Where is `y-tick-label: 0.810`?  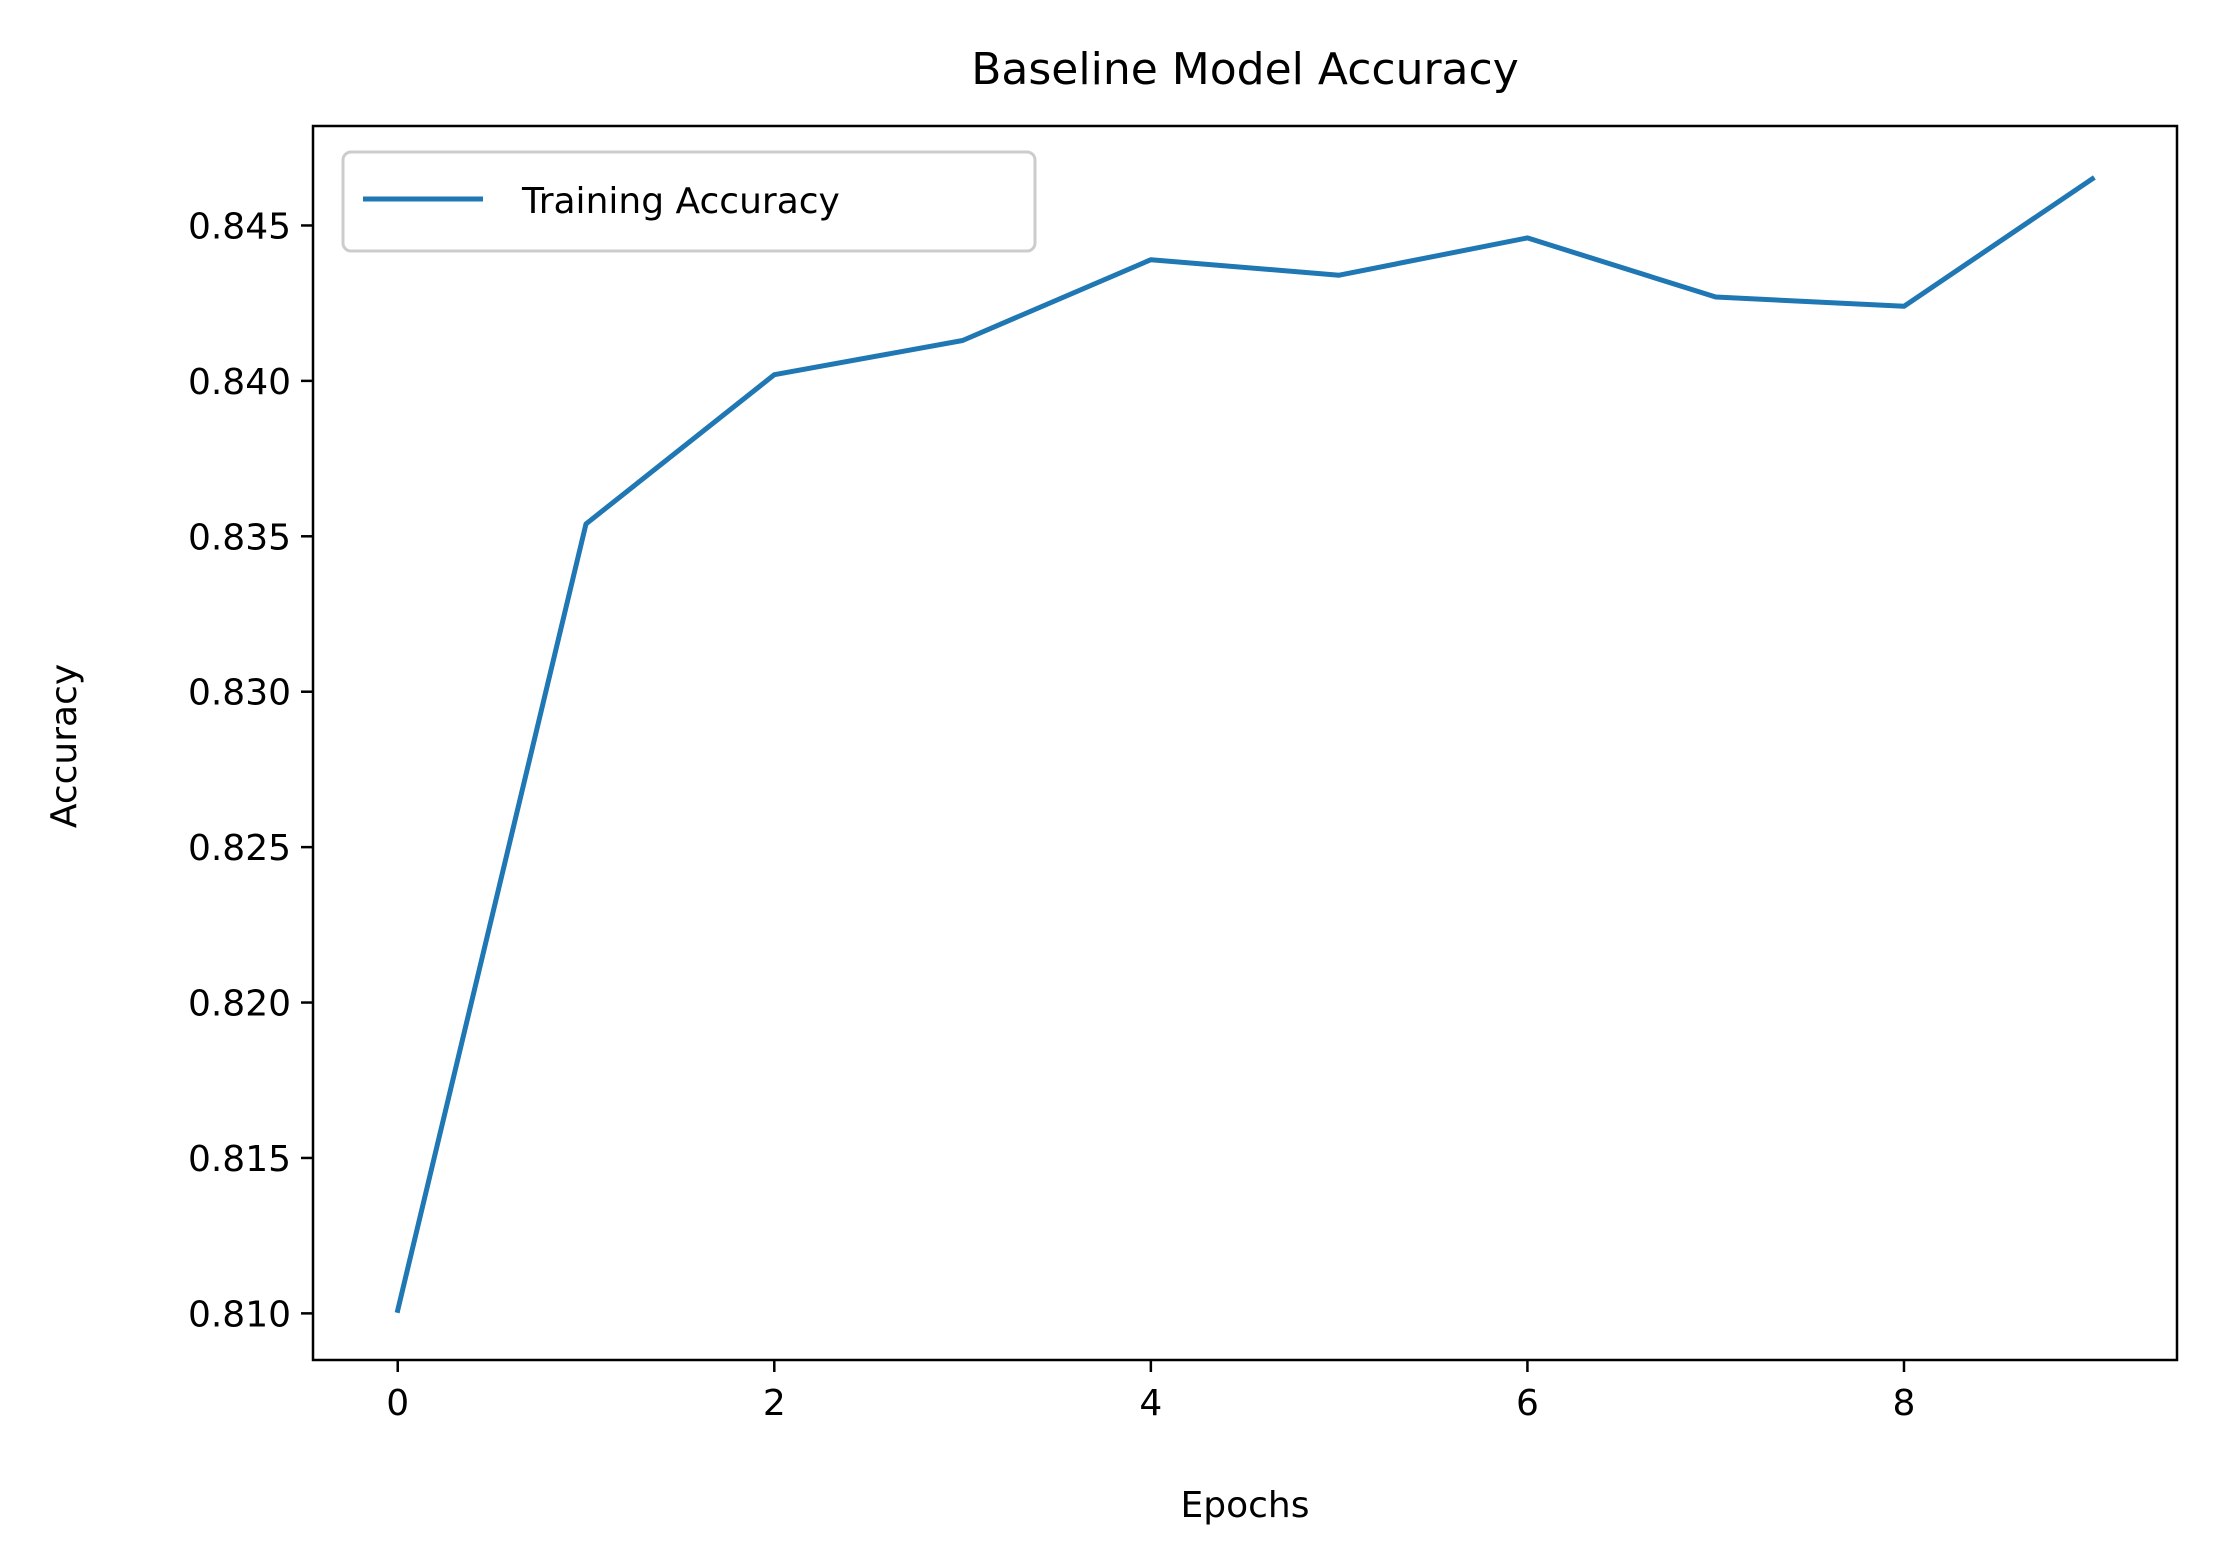 y-tick-label: 0.810 is located at coordinates (239, 1314).